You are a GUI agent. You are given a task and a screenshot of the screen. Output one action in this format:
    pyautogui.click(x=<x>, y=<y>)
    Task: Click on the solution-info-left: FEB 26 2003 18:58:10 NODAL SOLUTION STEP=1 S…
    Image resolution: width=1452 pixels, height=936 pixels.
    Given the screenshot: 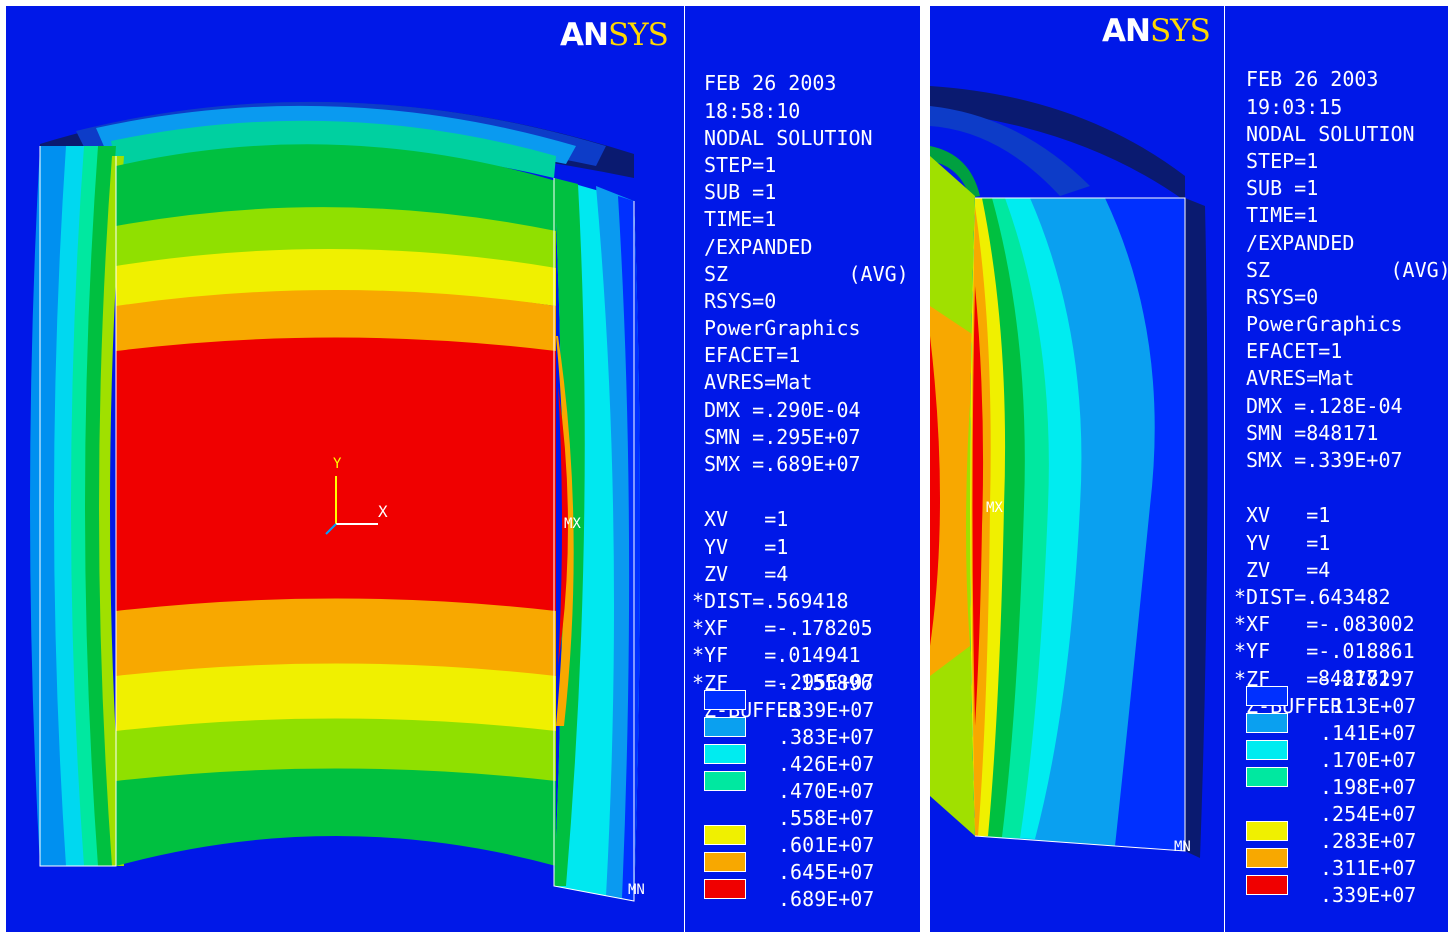 What is the action you would take?
    pyautogui.click(x=806, y=274)
    